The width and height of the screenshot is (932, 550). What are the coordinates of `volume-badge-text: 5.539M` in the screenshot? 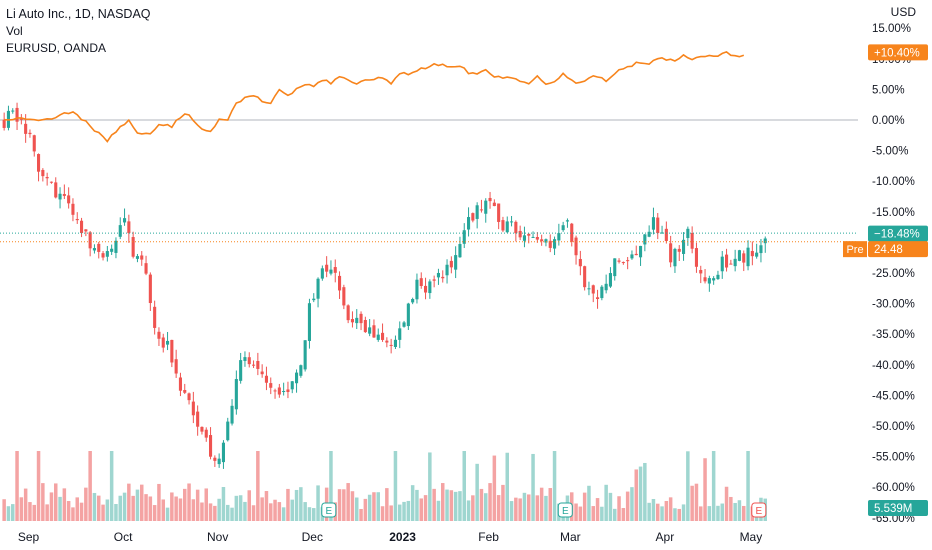 It's located at (893, 509).